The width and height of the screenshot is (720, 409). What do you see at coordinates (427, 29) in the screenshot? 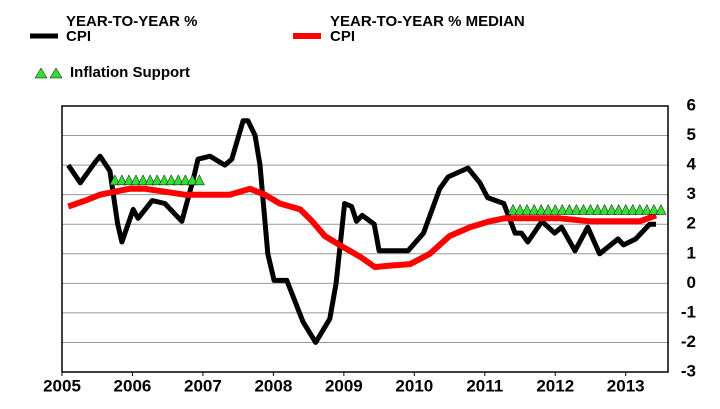
I see `legend-label: YEAR-TO-YEAR % MEDIAN CPI` at bounding box center [427, 29].